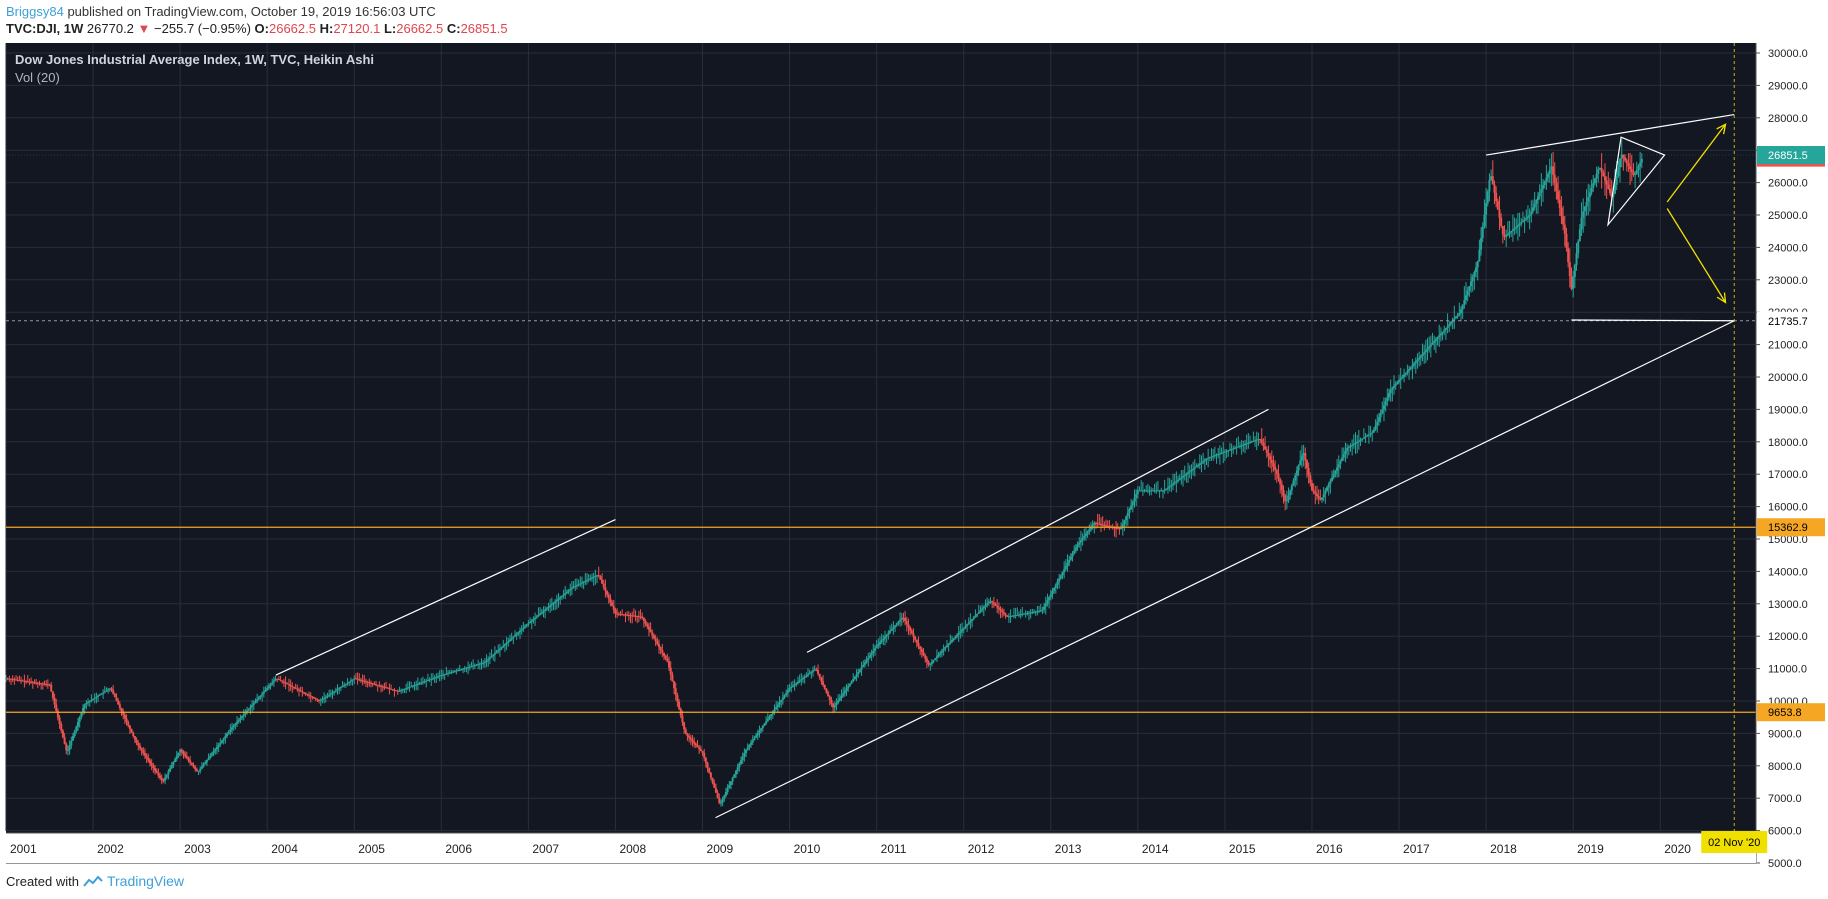  Describe the element at coordinates (35, 11) in the screenshot. I see `author-link: Briggsy84` at that location.